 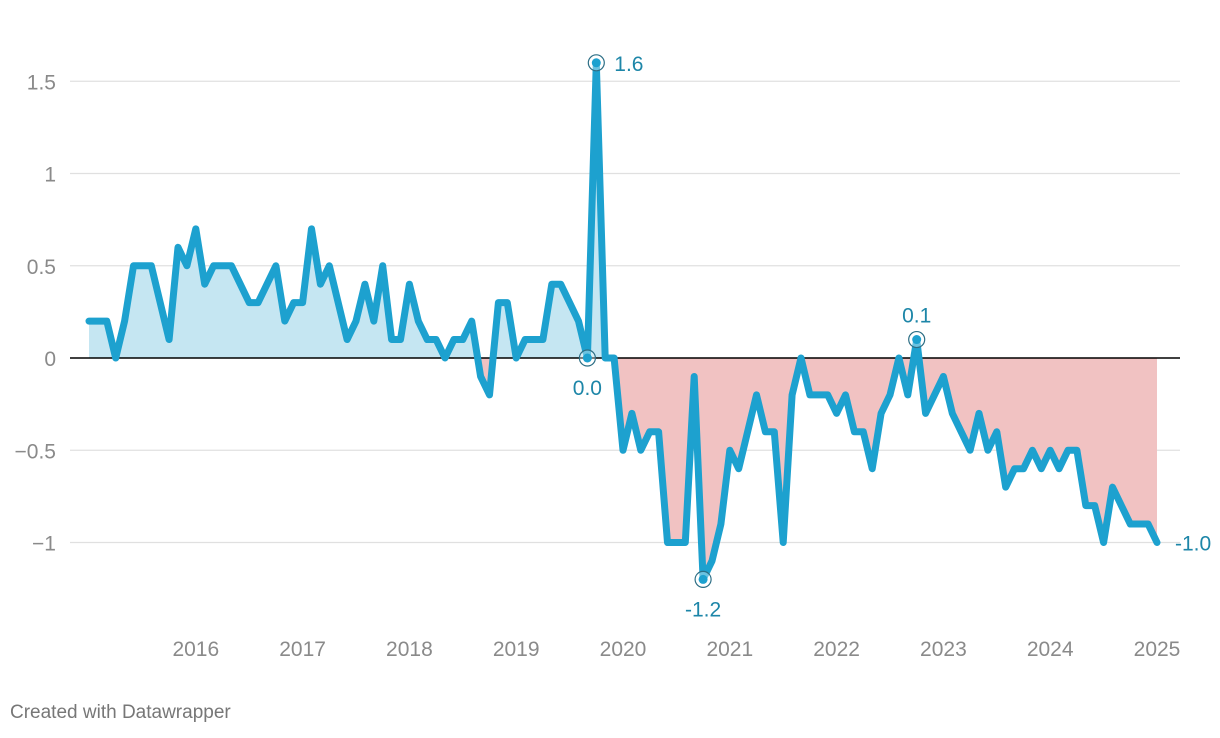 What do you see at coordinates (50, 359) in the screenshot?
I see `y-tick-label: 0` at bounding box center [50, 359].